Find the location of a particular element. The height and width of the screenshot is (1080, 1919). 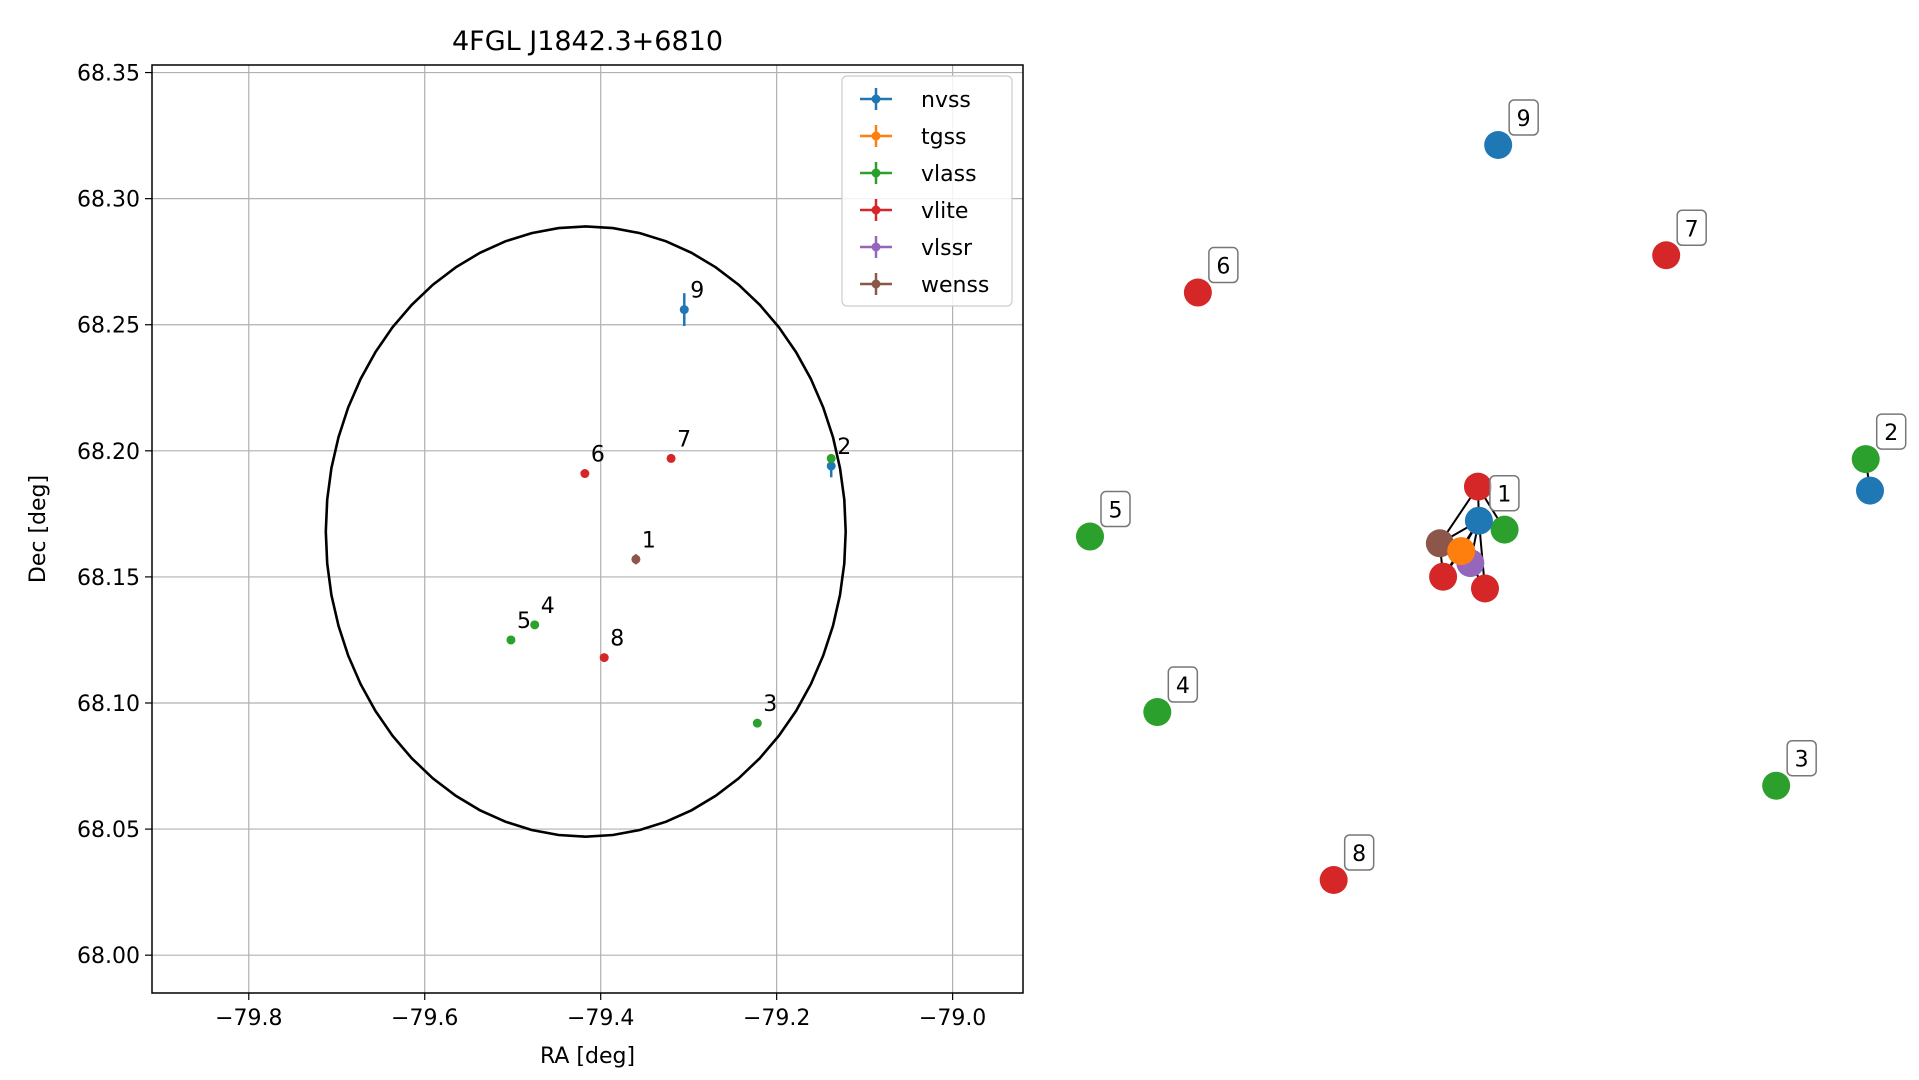

source-point: 4 is located at coordinates (542, 612).